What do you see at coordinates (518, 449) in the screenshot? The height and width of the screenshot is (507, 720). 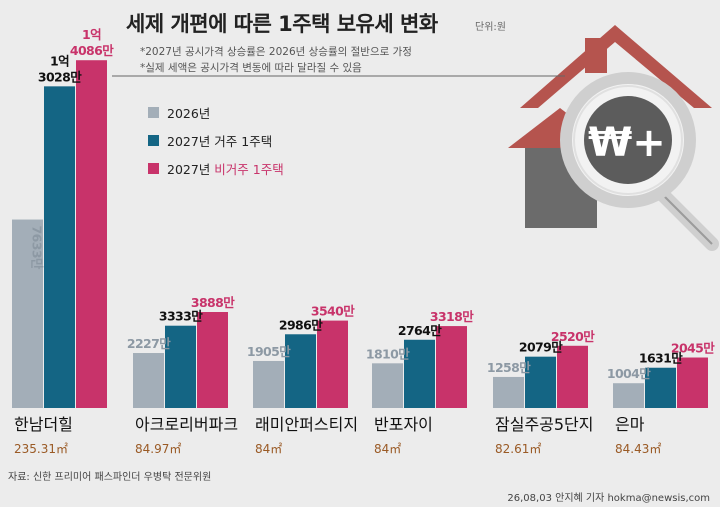 I see `area-label: 82.61㎡` at bounding box center [518, 449].